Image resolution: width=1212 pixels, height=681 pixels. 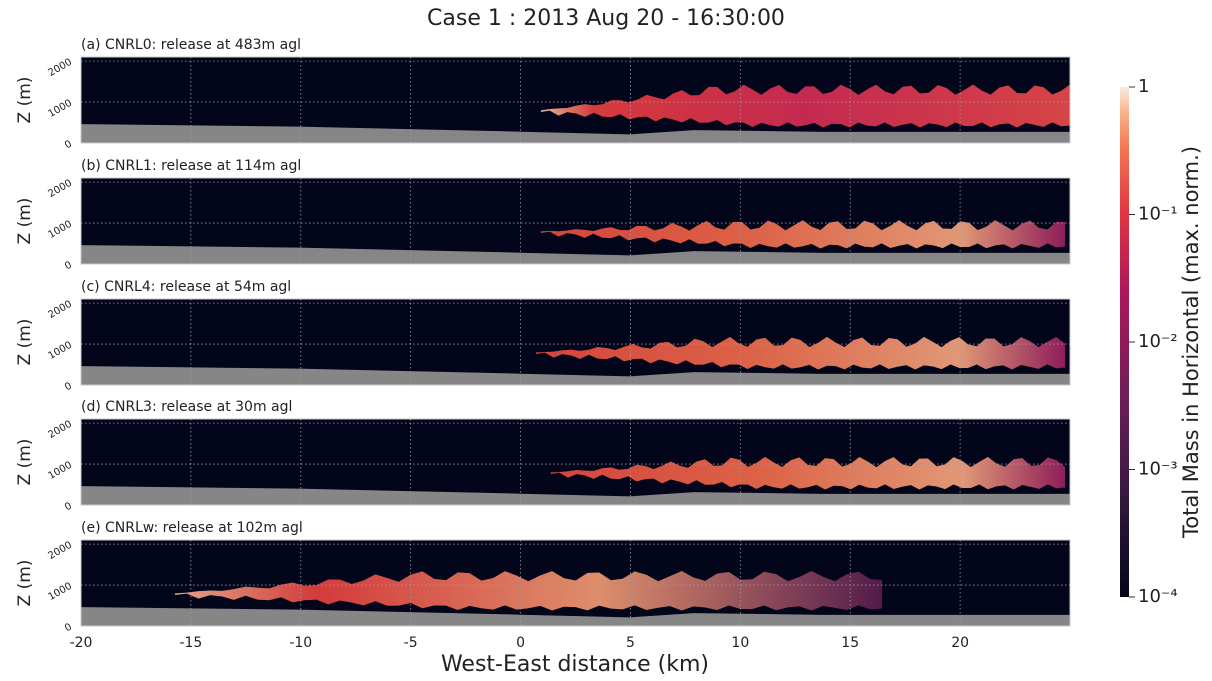 What do you see at coordinates (1158, 596) in the screenshot?
I see `colorbar-tick-label: 10⁻⁴` at bounding box center [1158, 596].